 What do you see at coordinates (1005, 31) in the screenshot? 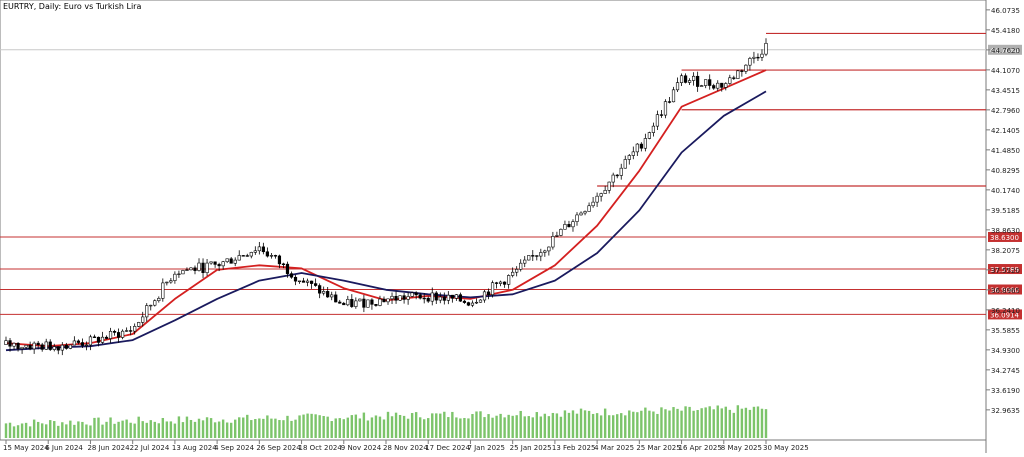
I see `price-tick-label: 45.4180` at bounding box center [1005, 31].